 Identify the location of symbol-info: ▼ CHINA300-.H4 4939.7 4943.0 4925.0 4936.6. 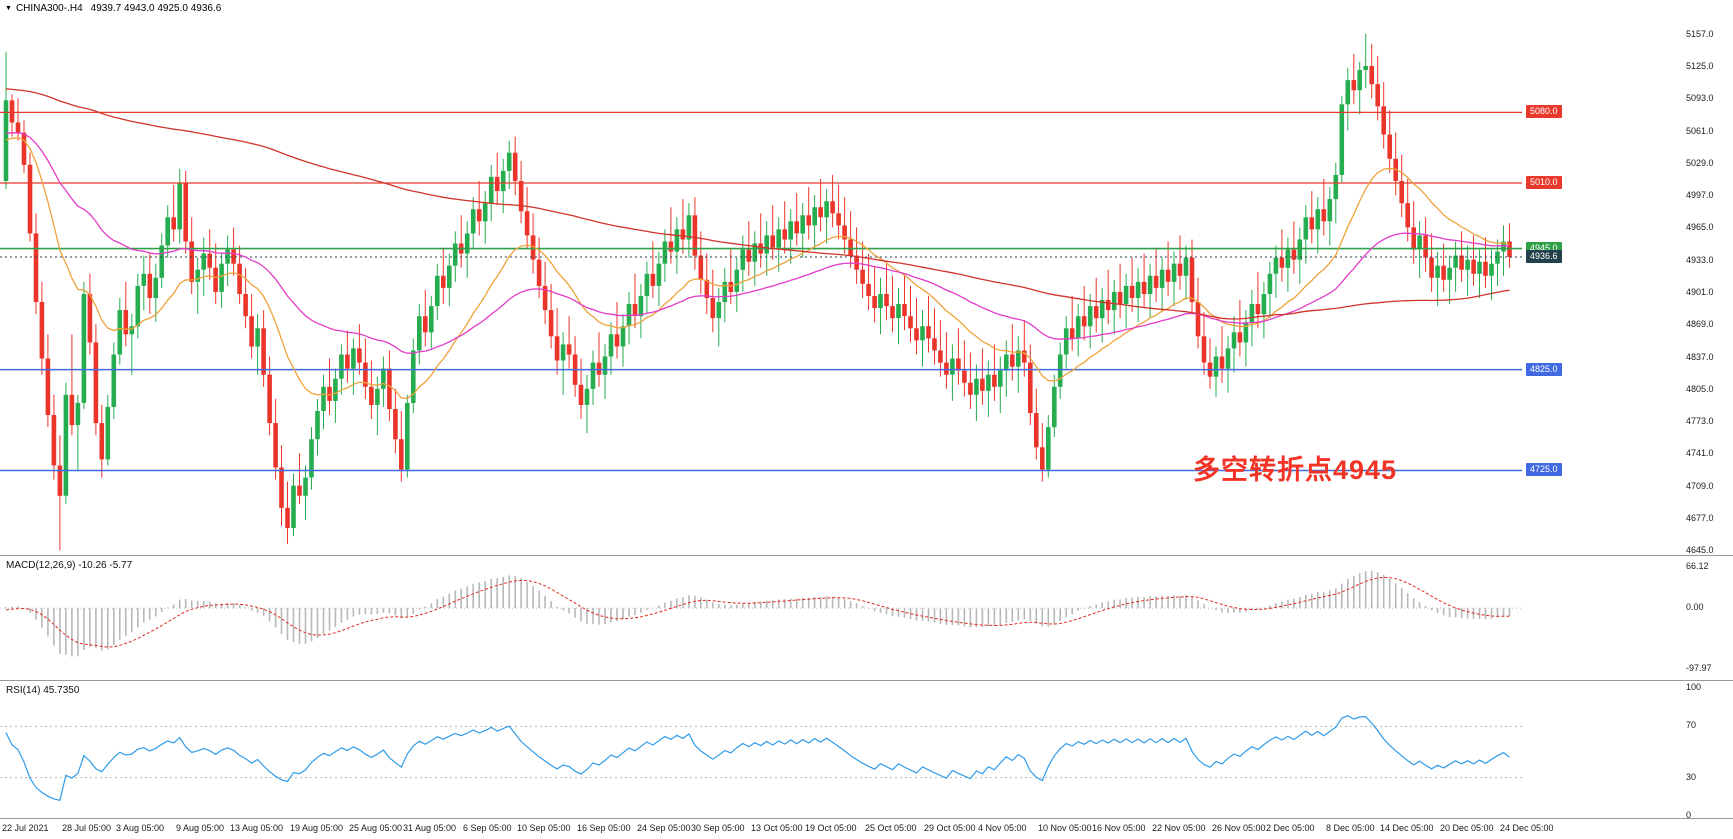
(113, 9).